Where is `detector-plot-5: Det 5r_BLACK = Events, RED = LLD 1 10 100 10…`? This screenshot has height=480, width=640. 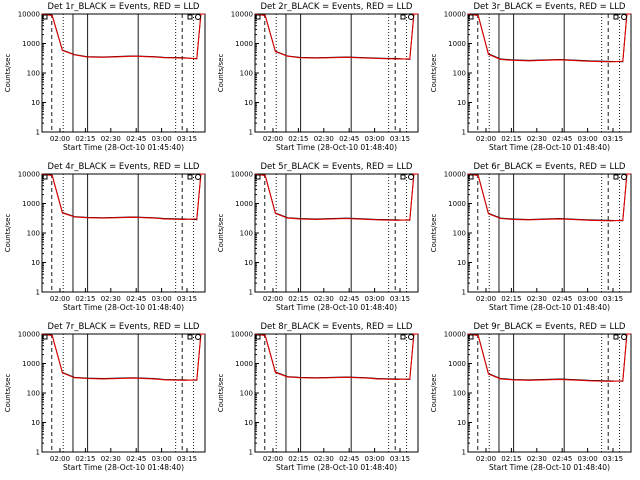 detector-plot-5: Det 5r_BLACK = Events, RED = LLD 1 10 100 10… is located at coordinates (319, 240).